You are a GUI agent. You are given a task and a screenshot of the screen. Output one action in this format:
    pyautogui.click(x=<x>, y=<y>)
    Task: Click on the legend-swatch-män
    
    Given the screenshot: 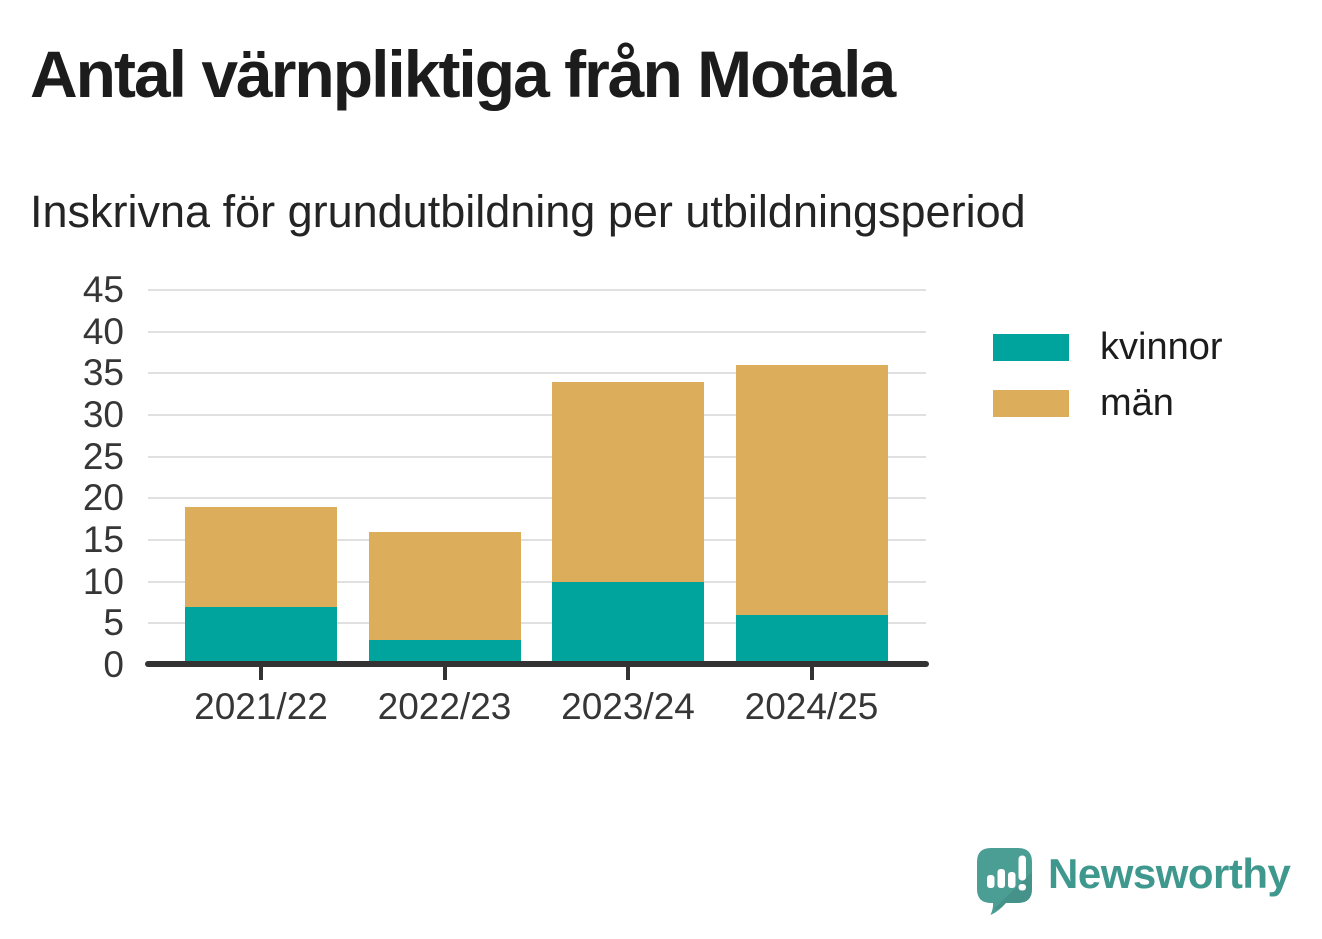 What is the action you would take?
    pyautogui.click(x=1031, y=403)
    